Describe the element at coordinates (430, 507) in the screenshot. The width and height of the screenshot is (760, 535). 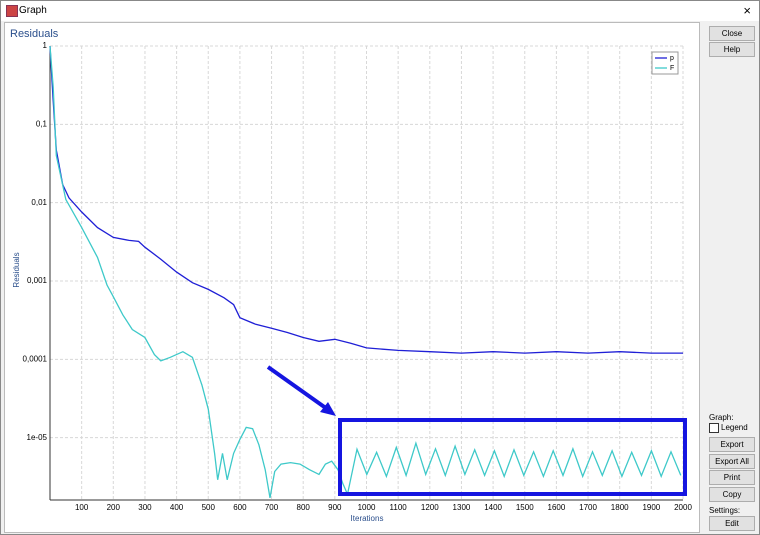
I see `x-tick-label: 1200` at that location.